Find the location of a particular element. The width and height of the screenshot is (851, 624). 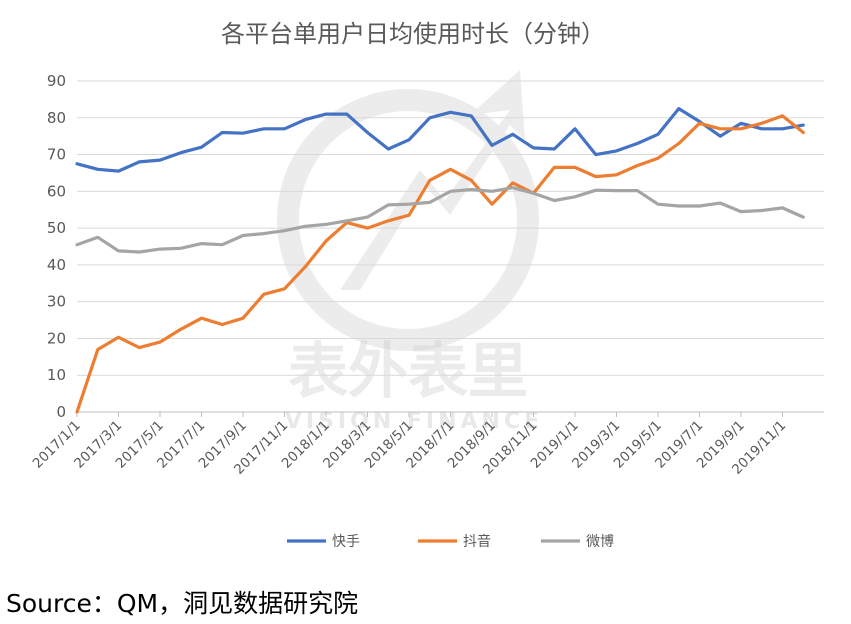

legend-label: 快手 is located at coordinates (346, 542).